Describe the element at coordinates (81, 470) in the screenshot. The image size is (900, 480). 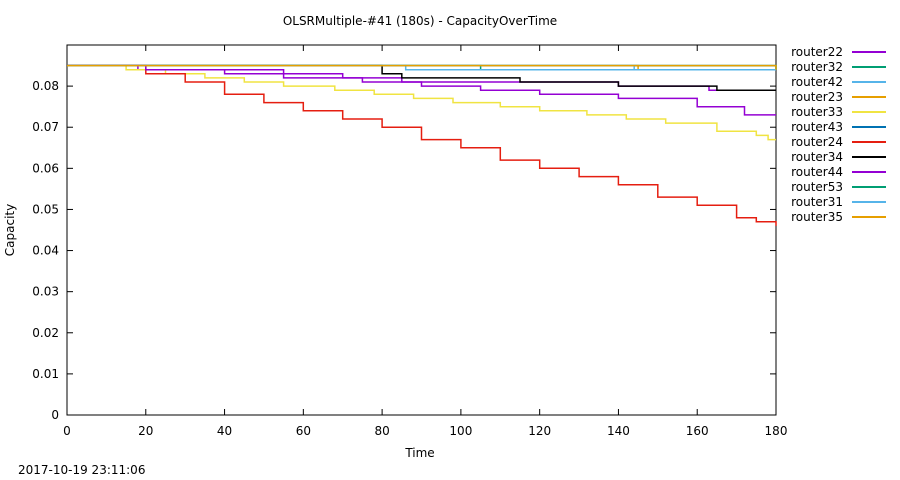
I see `timestamp: 2017-10-19 23:11:06` at that location.